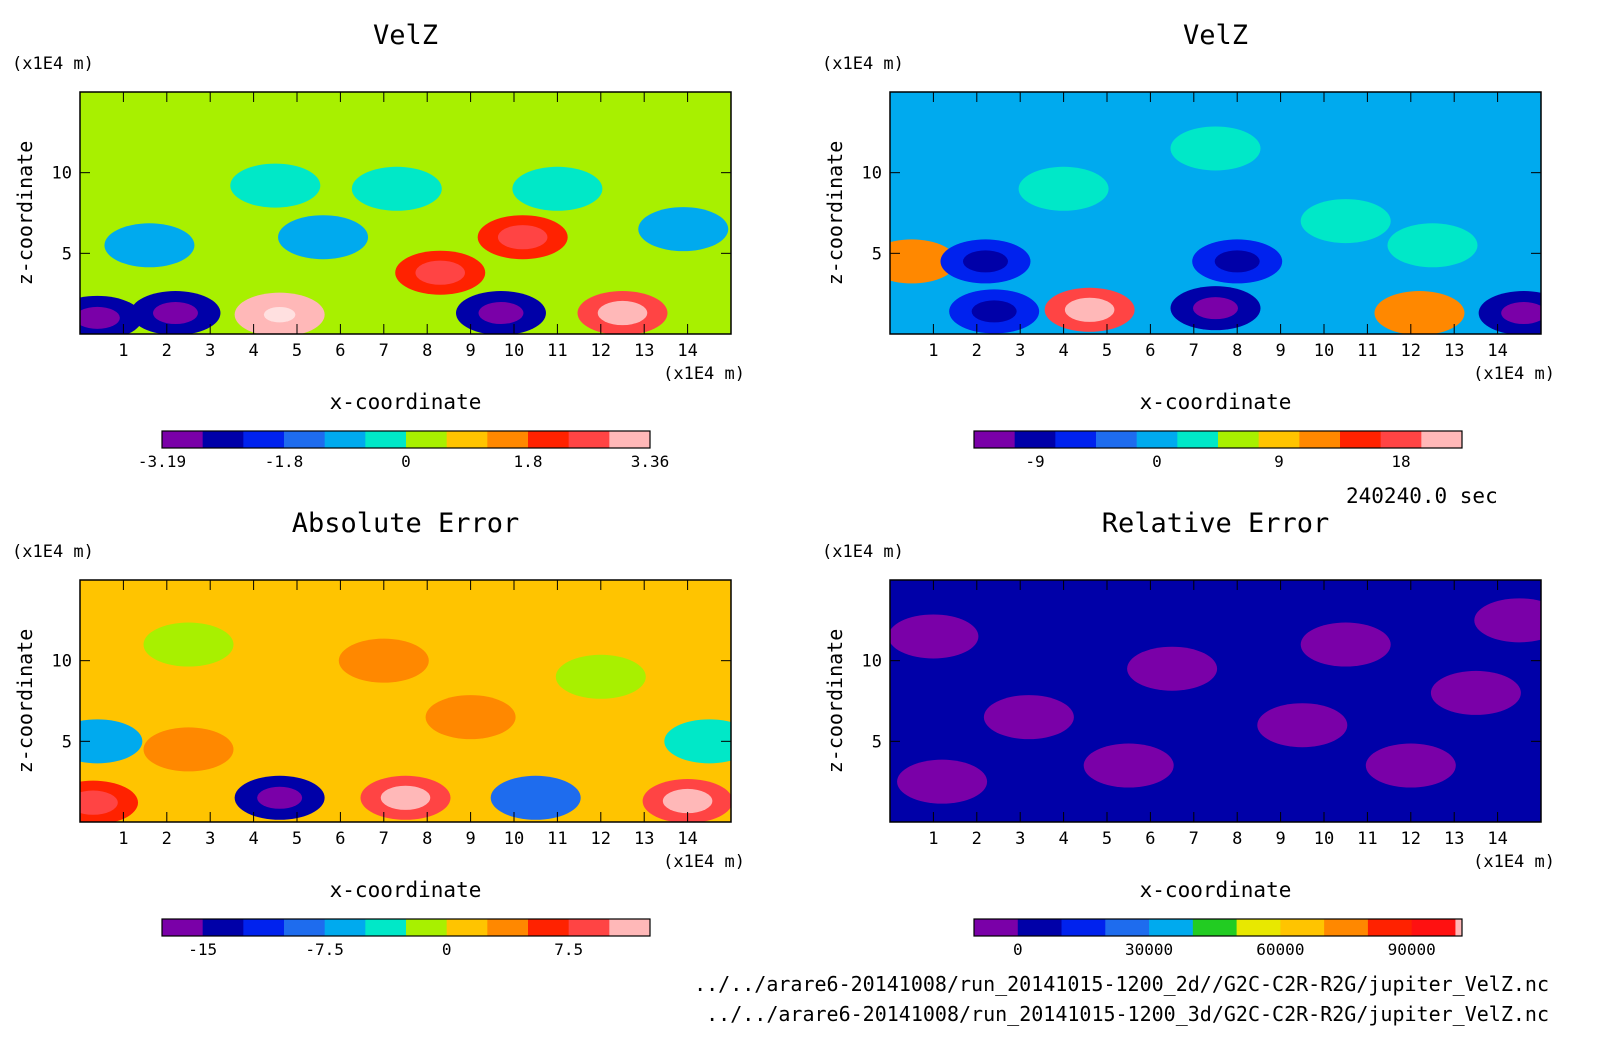  Describe the element at coordinates (528, 461) in the screenshot. I see `colorbar-tick-label: 1.8` at that location.